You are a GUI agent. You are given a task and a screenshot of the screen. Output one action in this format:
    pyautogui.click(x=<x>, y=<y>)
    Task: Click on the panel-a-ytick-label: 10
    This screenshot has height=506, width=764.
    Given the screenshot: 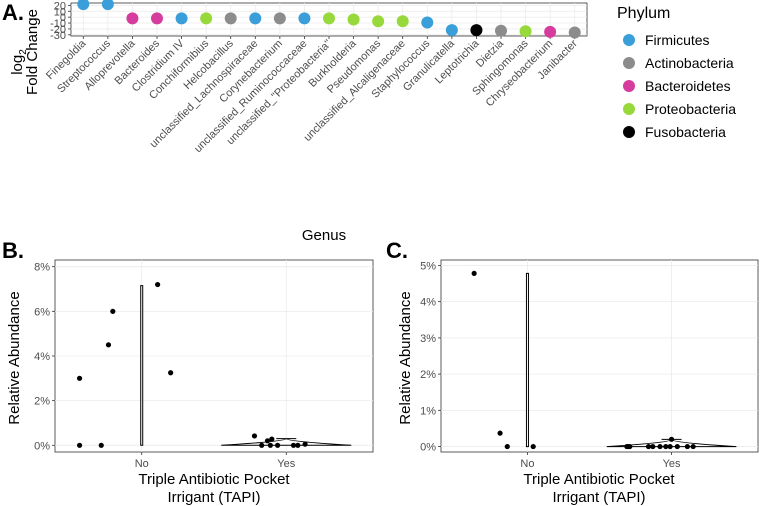 What is the action you would take?
    pyautogui.click(x=60, y=12)
    